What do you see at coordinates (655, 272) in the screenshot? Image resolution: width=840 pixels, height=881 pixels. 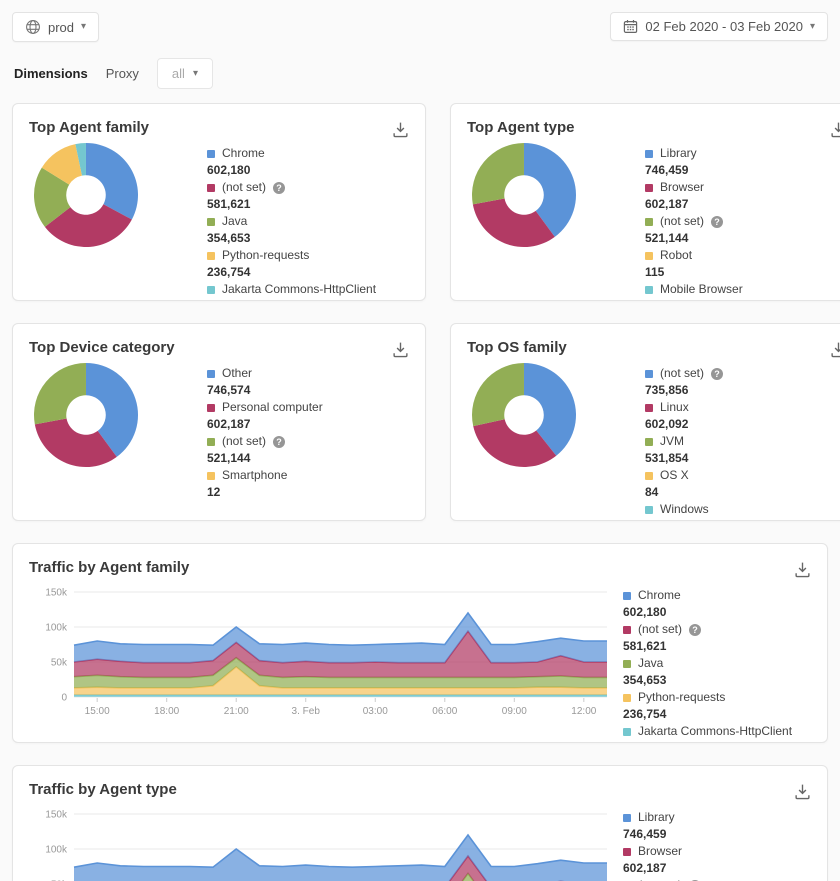 I see `legend-count: 115` at bounding box center [655, 272].